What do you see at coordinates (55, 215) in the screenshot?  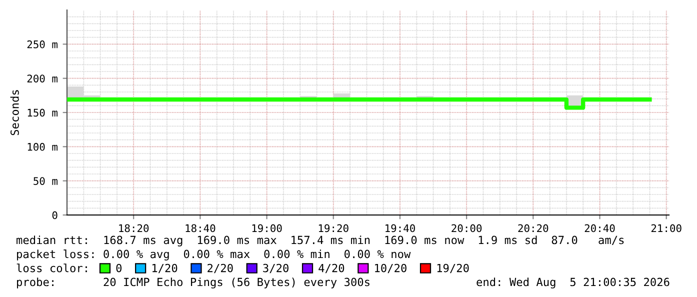 I see `y-tick-label: 0` at bounding box center [55, 215].